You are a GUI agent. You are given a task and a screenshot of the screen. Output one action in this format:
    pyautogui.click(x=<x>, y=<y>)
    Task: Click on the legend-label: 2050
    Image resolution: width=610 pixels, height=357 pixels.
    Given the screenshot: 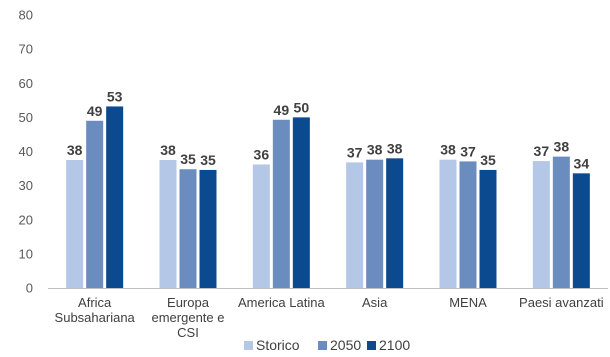 What is the action you would take?
    pyautogui.click(x=345, y=345)
    